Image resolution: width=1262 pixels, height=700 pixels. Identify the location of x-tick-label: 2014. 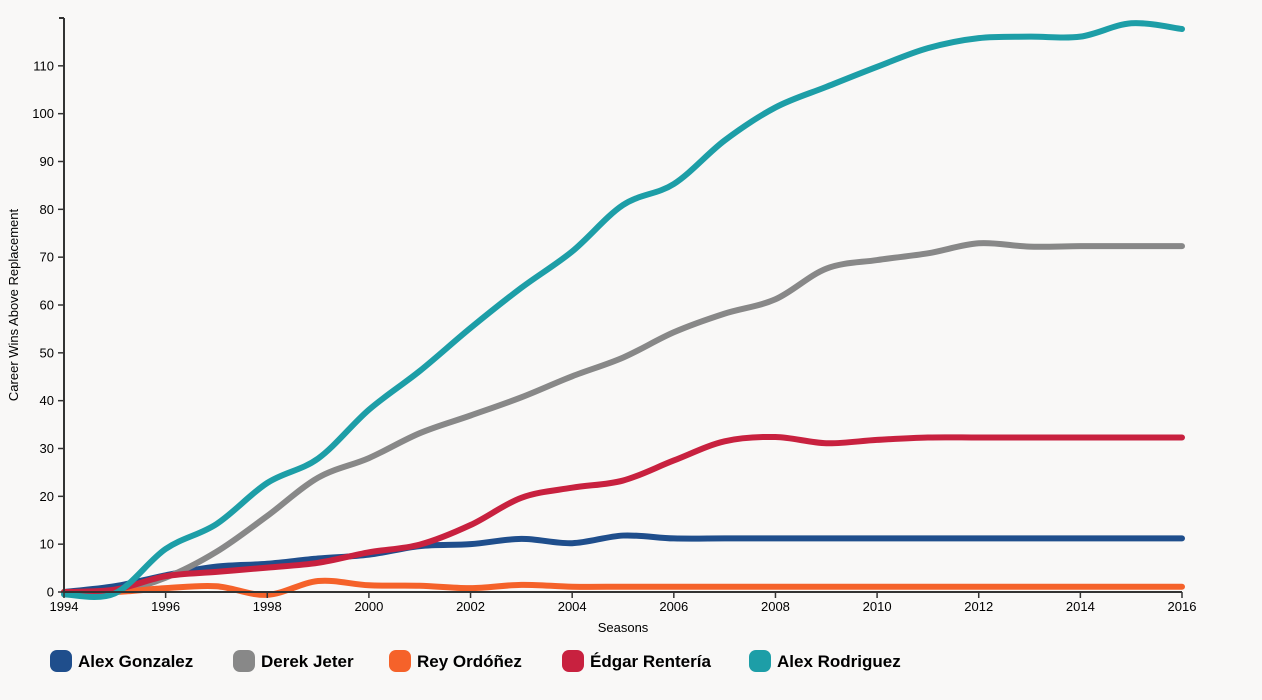
(1080, 606).